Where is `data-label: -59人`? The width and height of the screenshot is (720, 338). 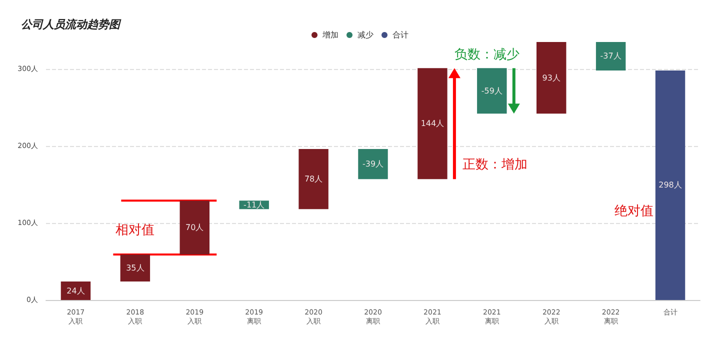
data-label: -59人 is located at coordinates (491, 91).